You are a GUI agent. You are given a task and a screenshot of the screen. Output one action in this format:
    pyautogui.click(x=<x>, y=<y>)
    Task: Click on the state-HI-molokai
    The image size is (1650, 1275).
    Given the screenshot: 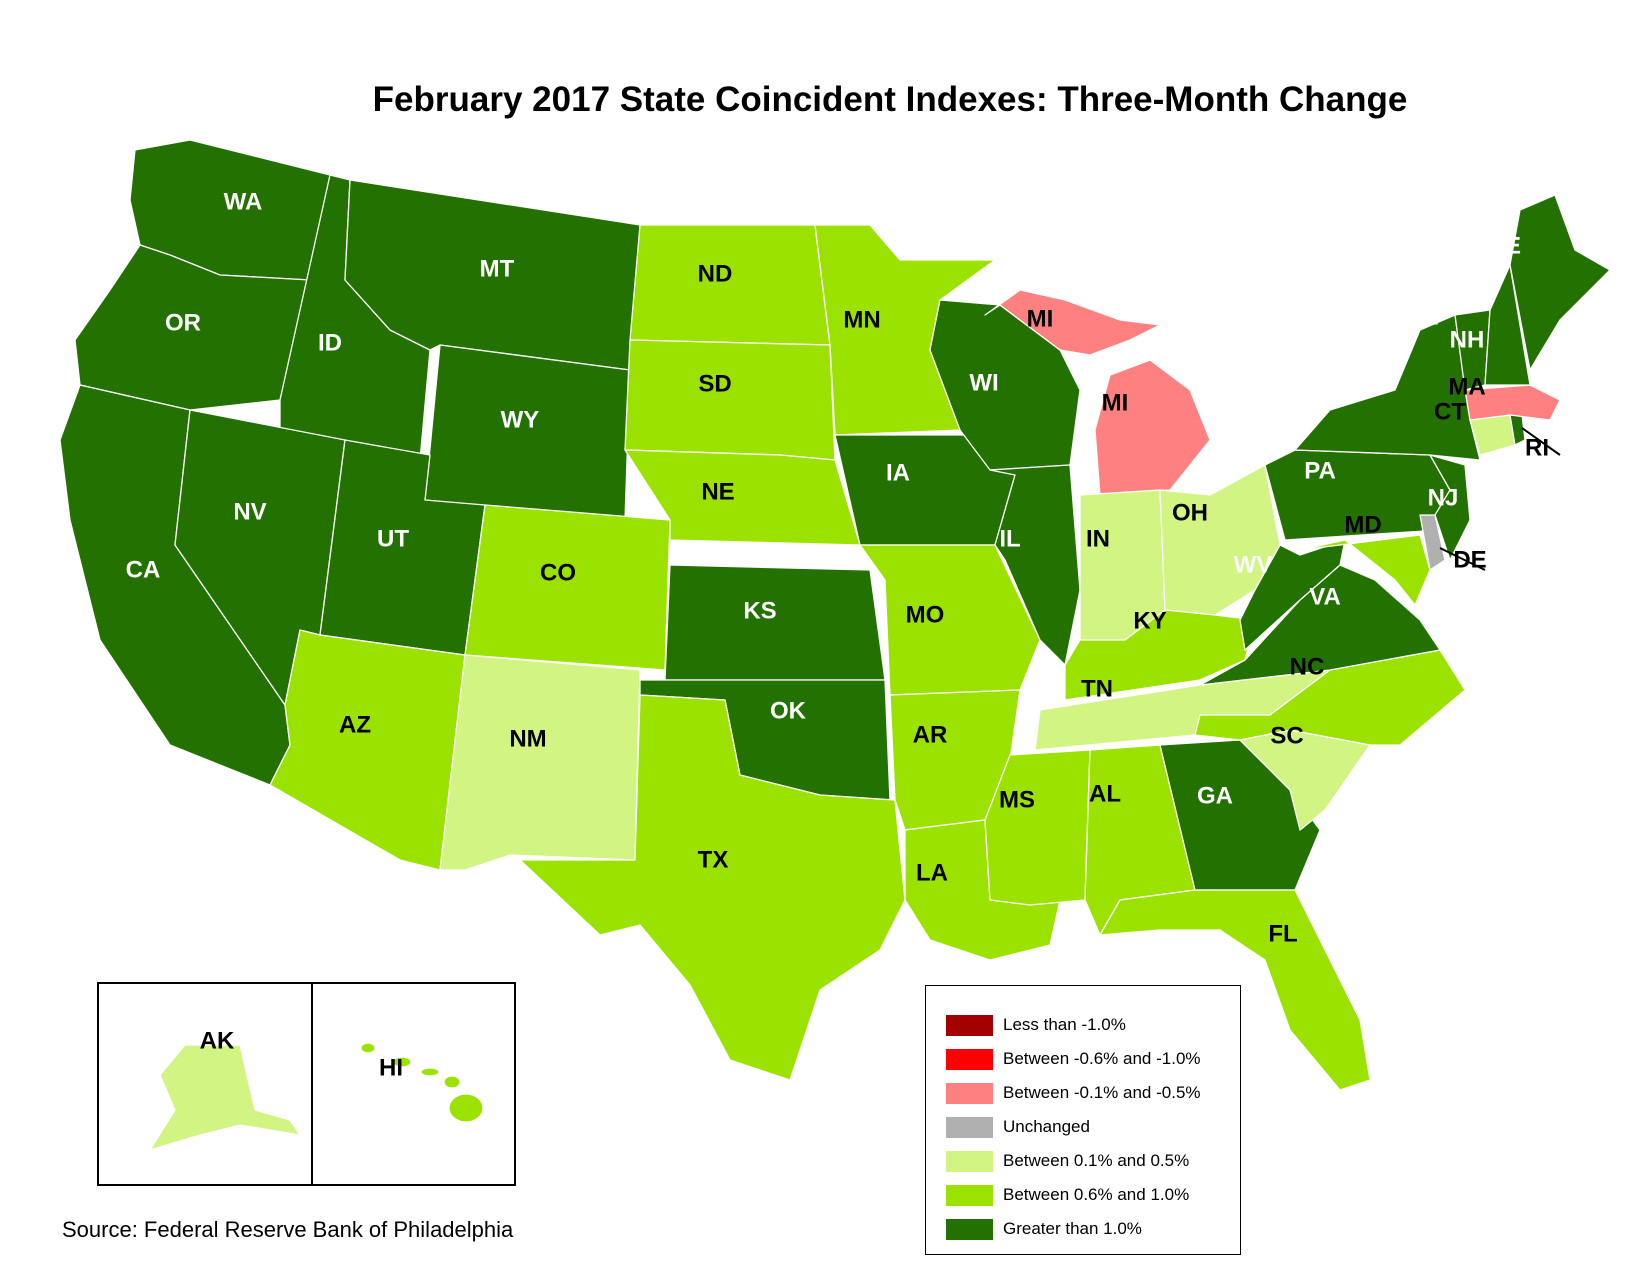 What is the action you would take?
    pyautogui.click(x=430, y=1072)
    